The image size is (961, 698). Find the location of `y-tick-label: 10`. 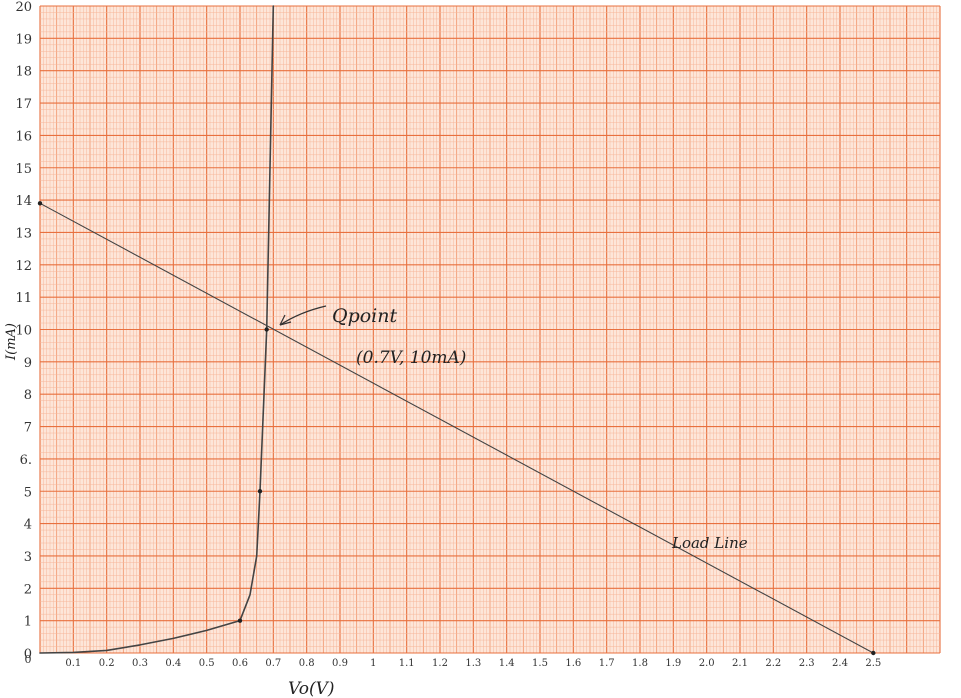

y-tick-label: 10 is located at coordinates (23, 331).